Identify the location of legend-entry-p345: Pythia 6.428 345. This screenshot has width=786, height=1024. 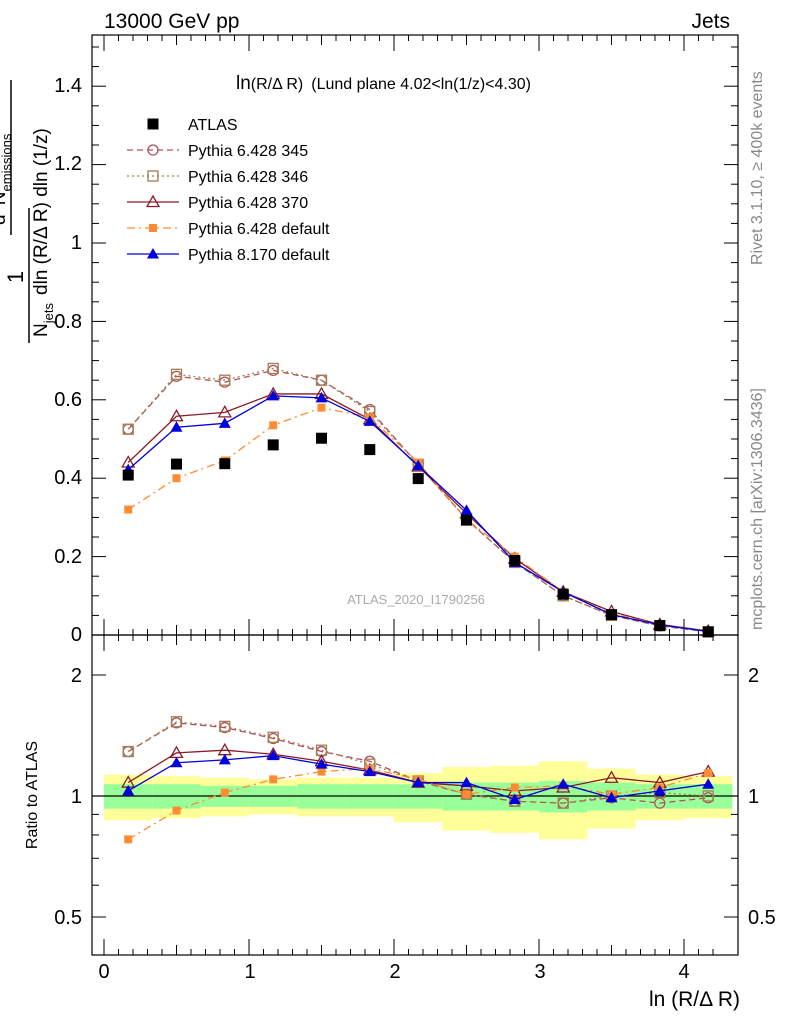
(217, 151).